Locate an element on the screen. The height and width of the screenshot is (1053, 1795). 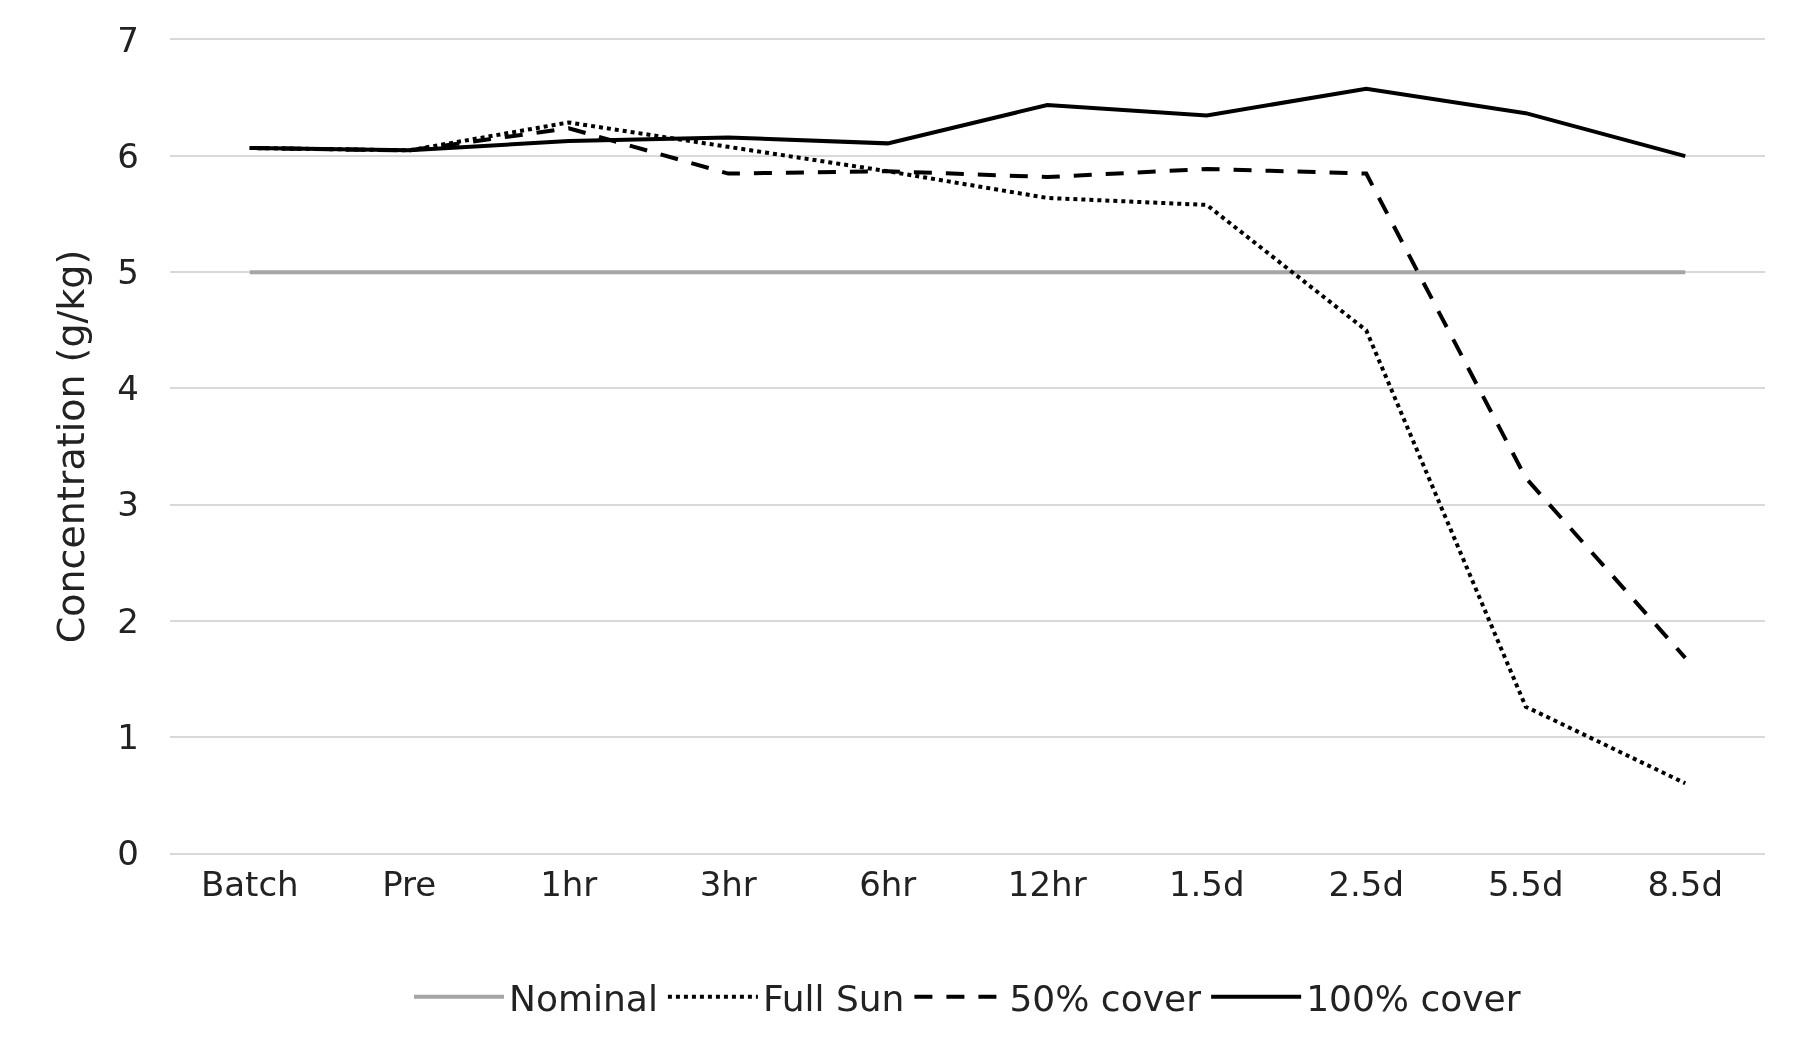
x-tick-label: 6hr is located at coordinates (888, 883).